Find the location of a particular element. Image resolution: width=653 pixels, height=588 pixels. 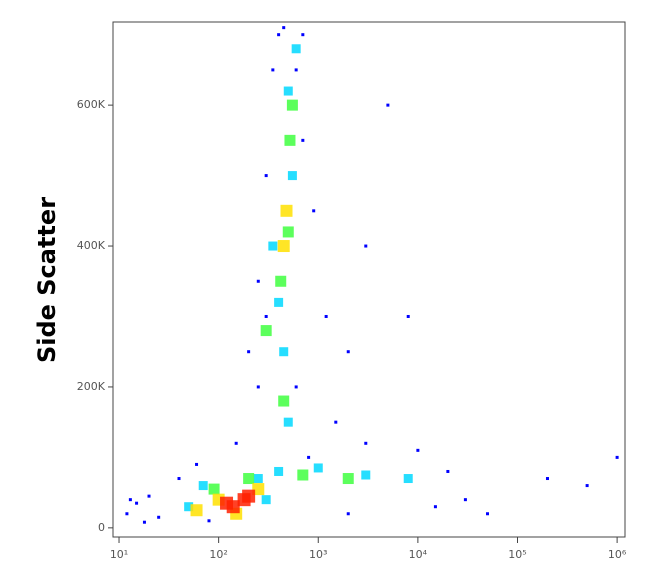

x-tick-label: 10⁶ is located at coordinates (617, 554).